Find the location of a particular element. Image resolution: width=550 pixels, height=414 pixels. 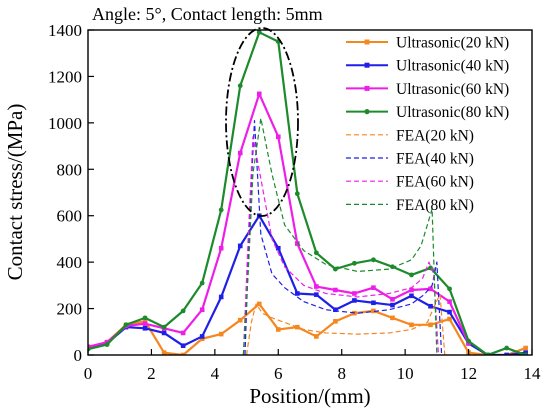

y-tick-label: 600 is located at coordinates (70, 216).